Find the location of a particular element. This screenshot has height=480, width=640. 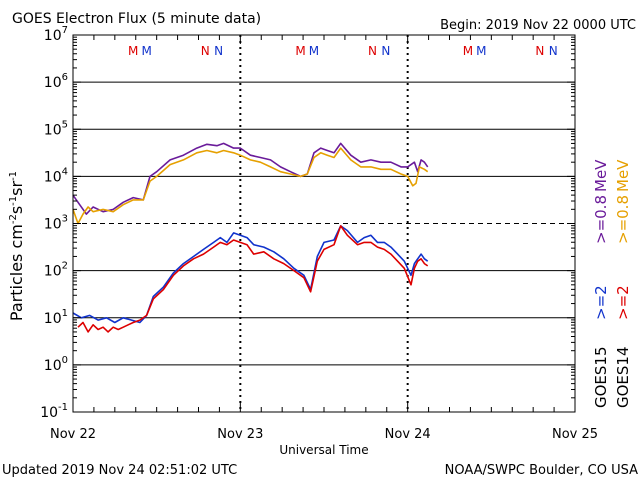

y-tick-label: 10⁰ is located at coordinates (56, 364).